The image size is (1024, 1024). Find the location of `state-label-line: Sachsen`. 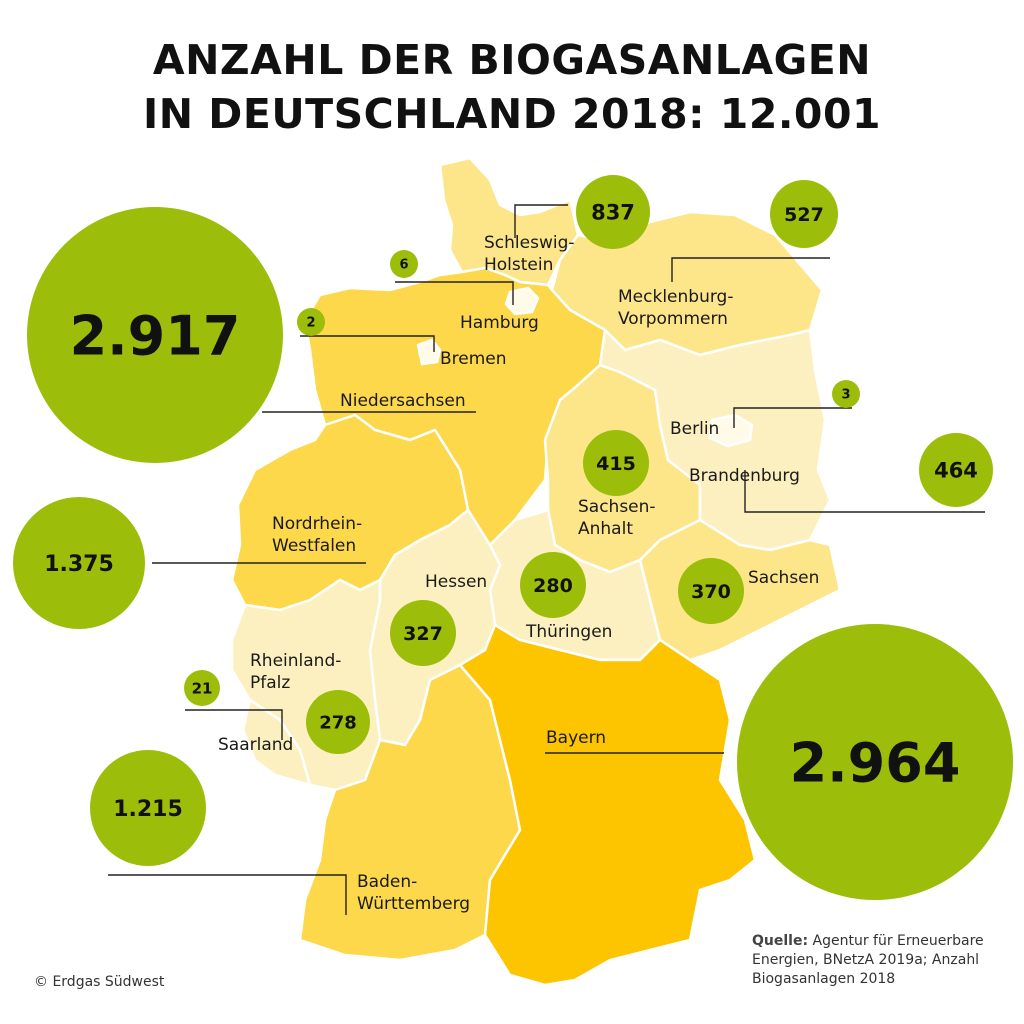

state-label-line: Sachsen is located at coordinates (783, 578).